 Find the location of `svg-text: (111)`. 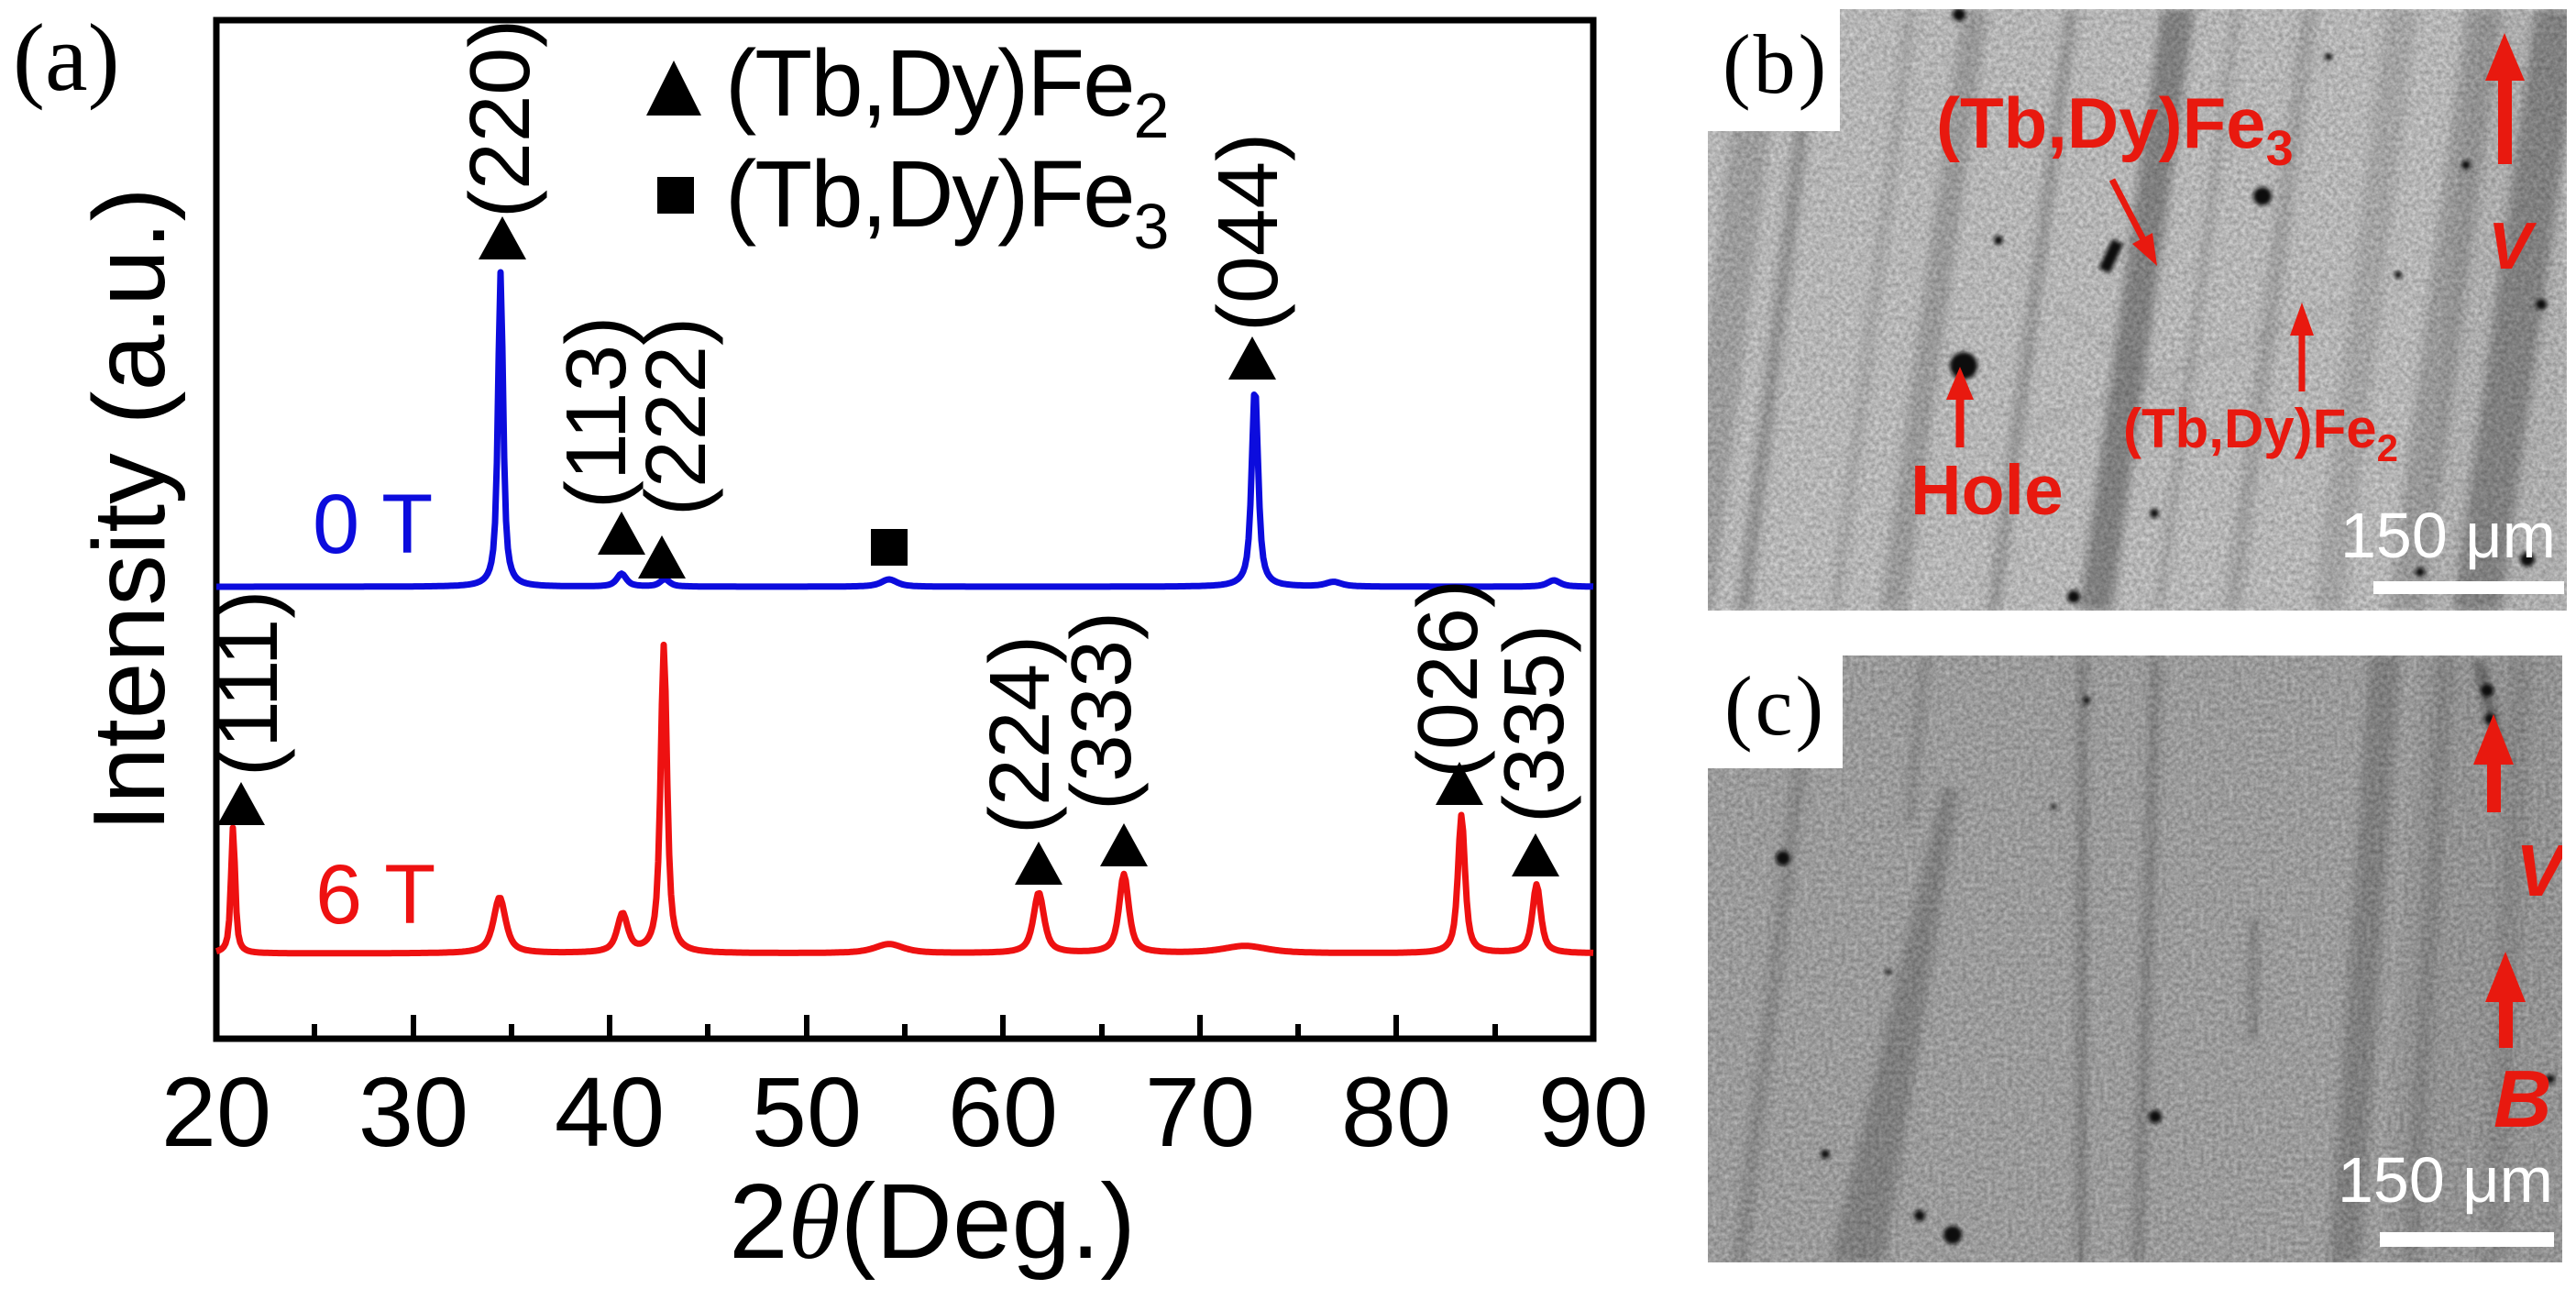

svg-text: (111) is located at coordinates (248, 683).